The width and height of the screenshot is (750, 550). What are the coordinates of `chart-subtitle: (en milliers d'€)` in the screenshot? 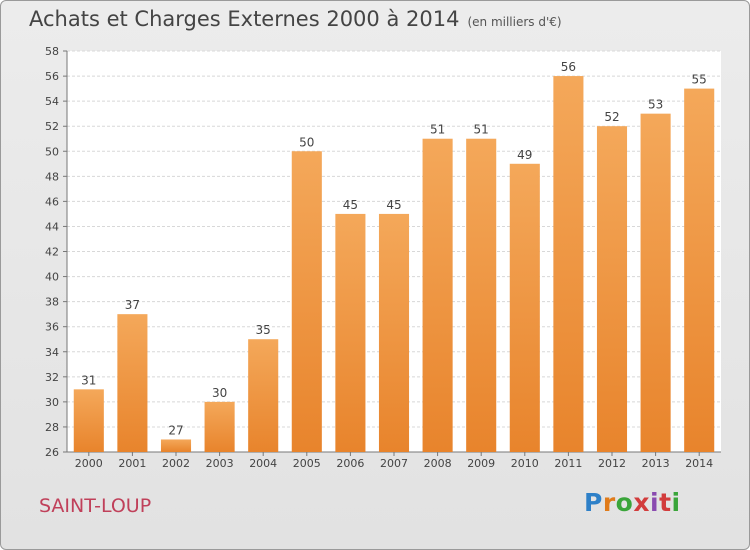 It's located at (514, 22).